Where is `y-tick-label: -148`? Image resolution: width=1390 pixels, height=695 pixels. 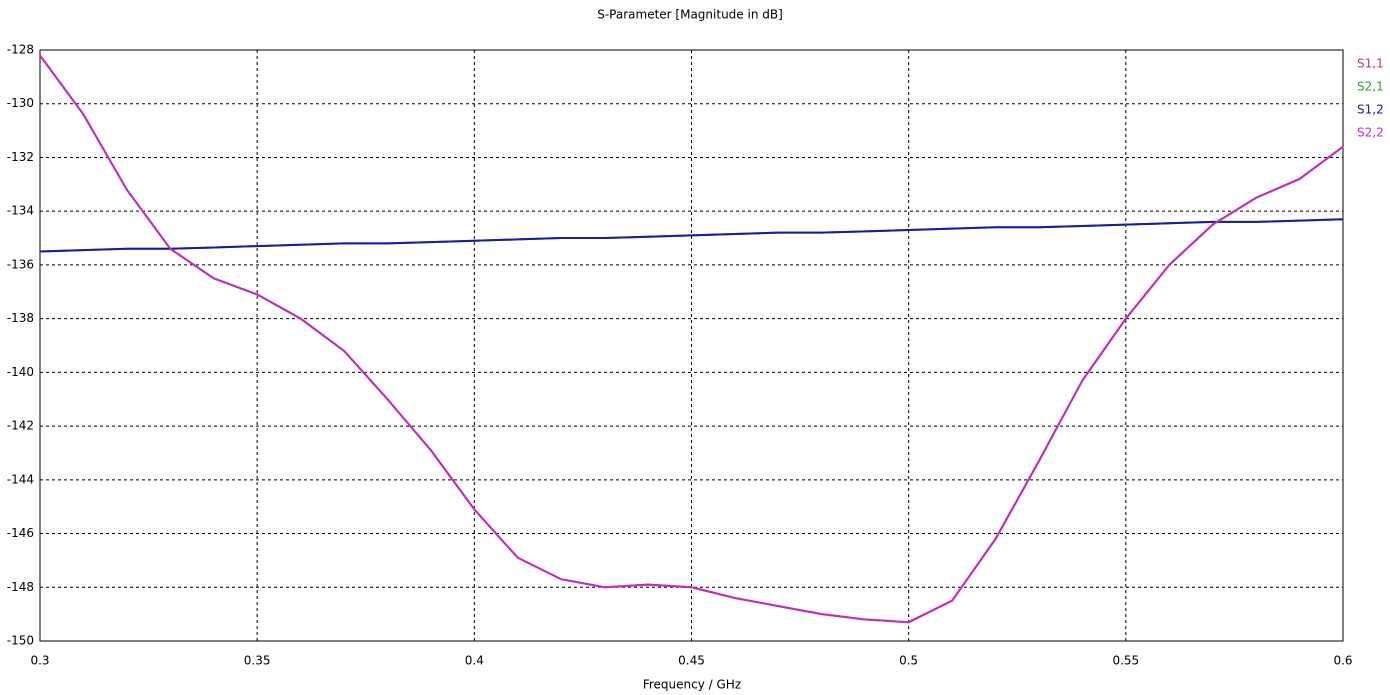
y-tick-label: -148 is located at coordinates (20, 587).